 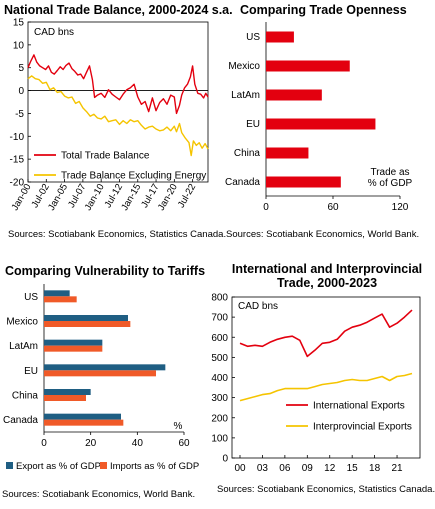 What do you see at coordinates (219, 378) in the screenshot?
I see `y-tick-label: 400` at bounding box center [219, 378].